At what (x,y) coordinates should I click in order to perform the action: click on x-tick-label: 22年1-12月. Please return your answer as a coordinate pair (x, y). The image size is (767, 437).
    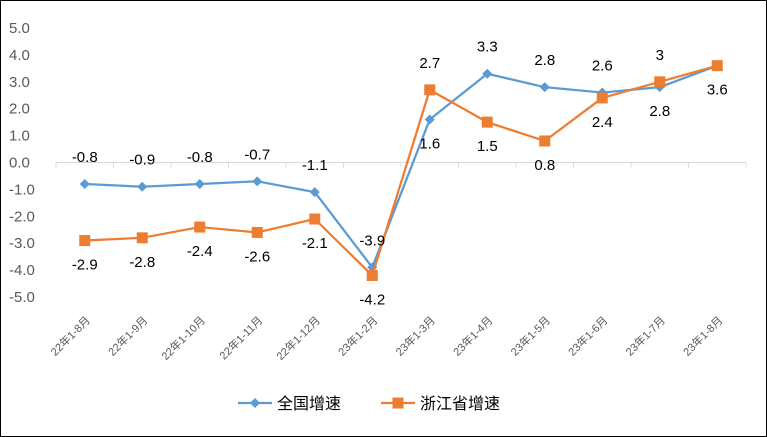
    Looking at the image, I should click on (298, 338).